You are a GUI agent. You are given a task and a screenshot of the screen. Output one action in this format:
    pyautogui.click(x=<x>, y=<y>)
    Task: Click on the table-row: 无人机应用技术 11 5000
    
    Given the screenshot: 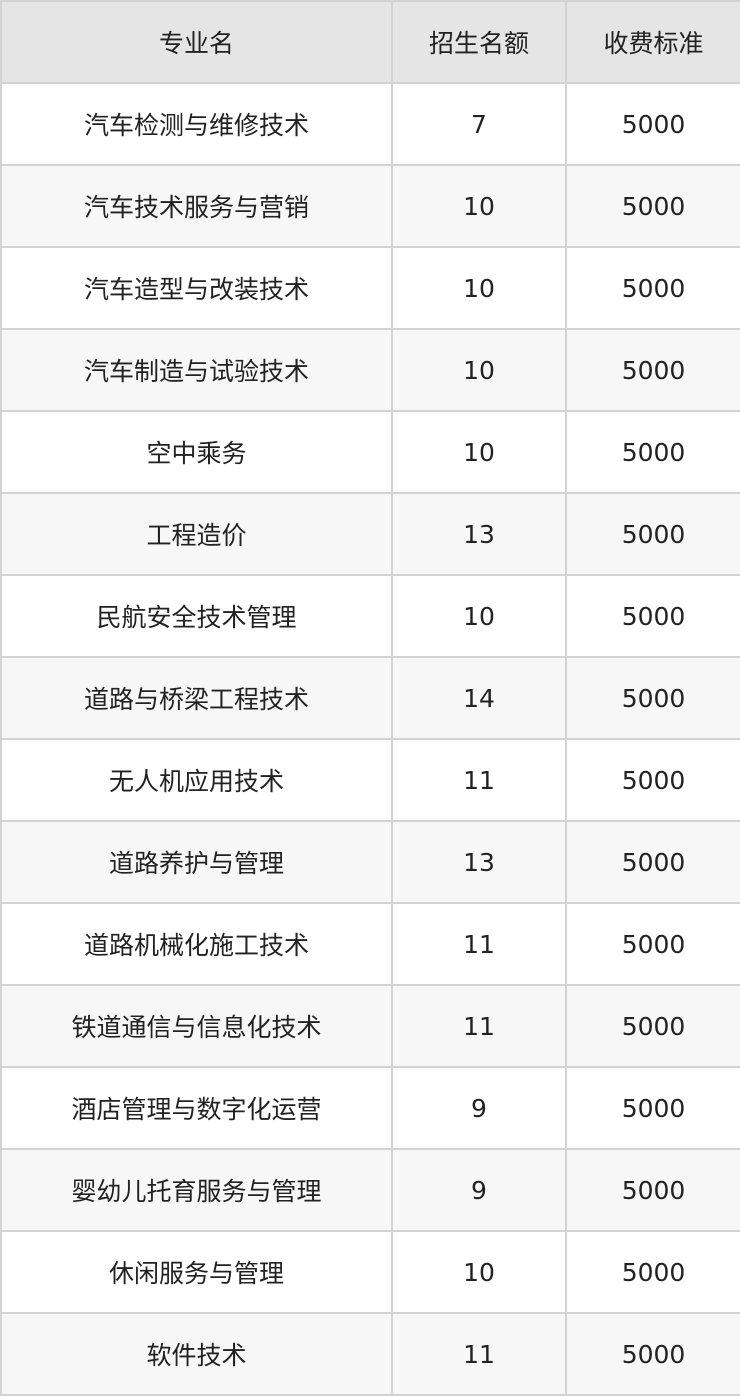 What is the action you would take?
    pyautogui.click(x=370, y=780)
    